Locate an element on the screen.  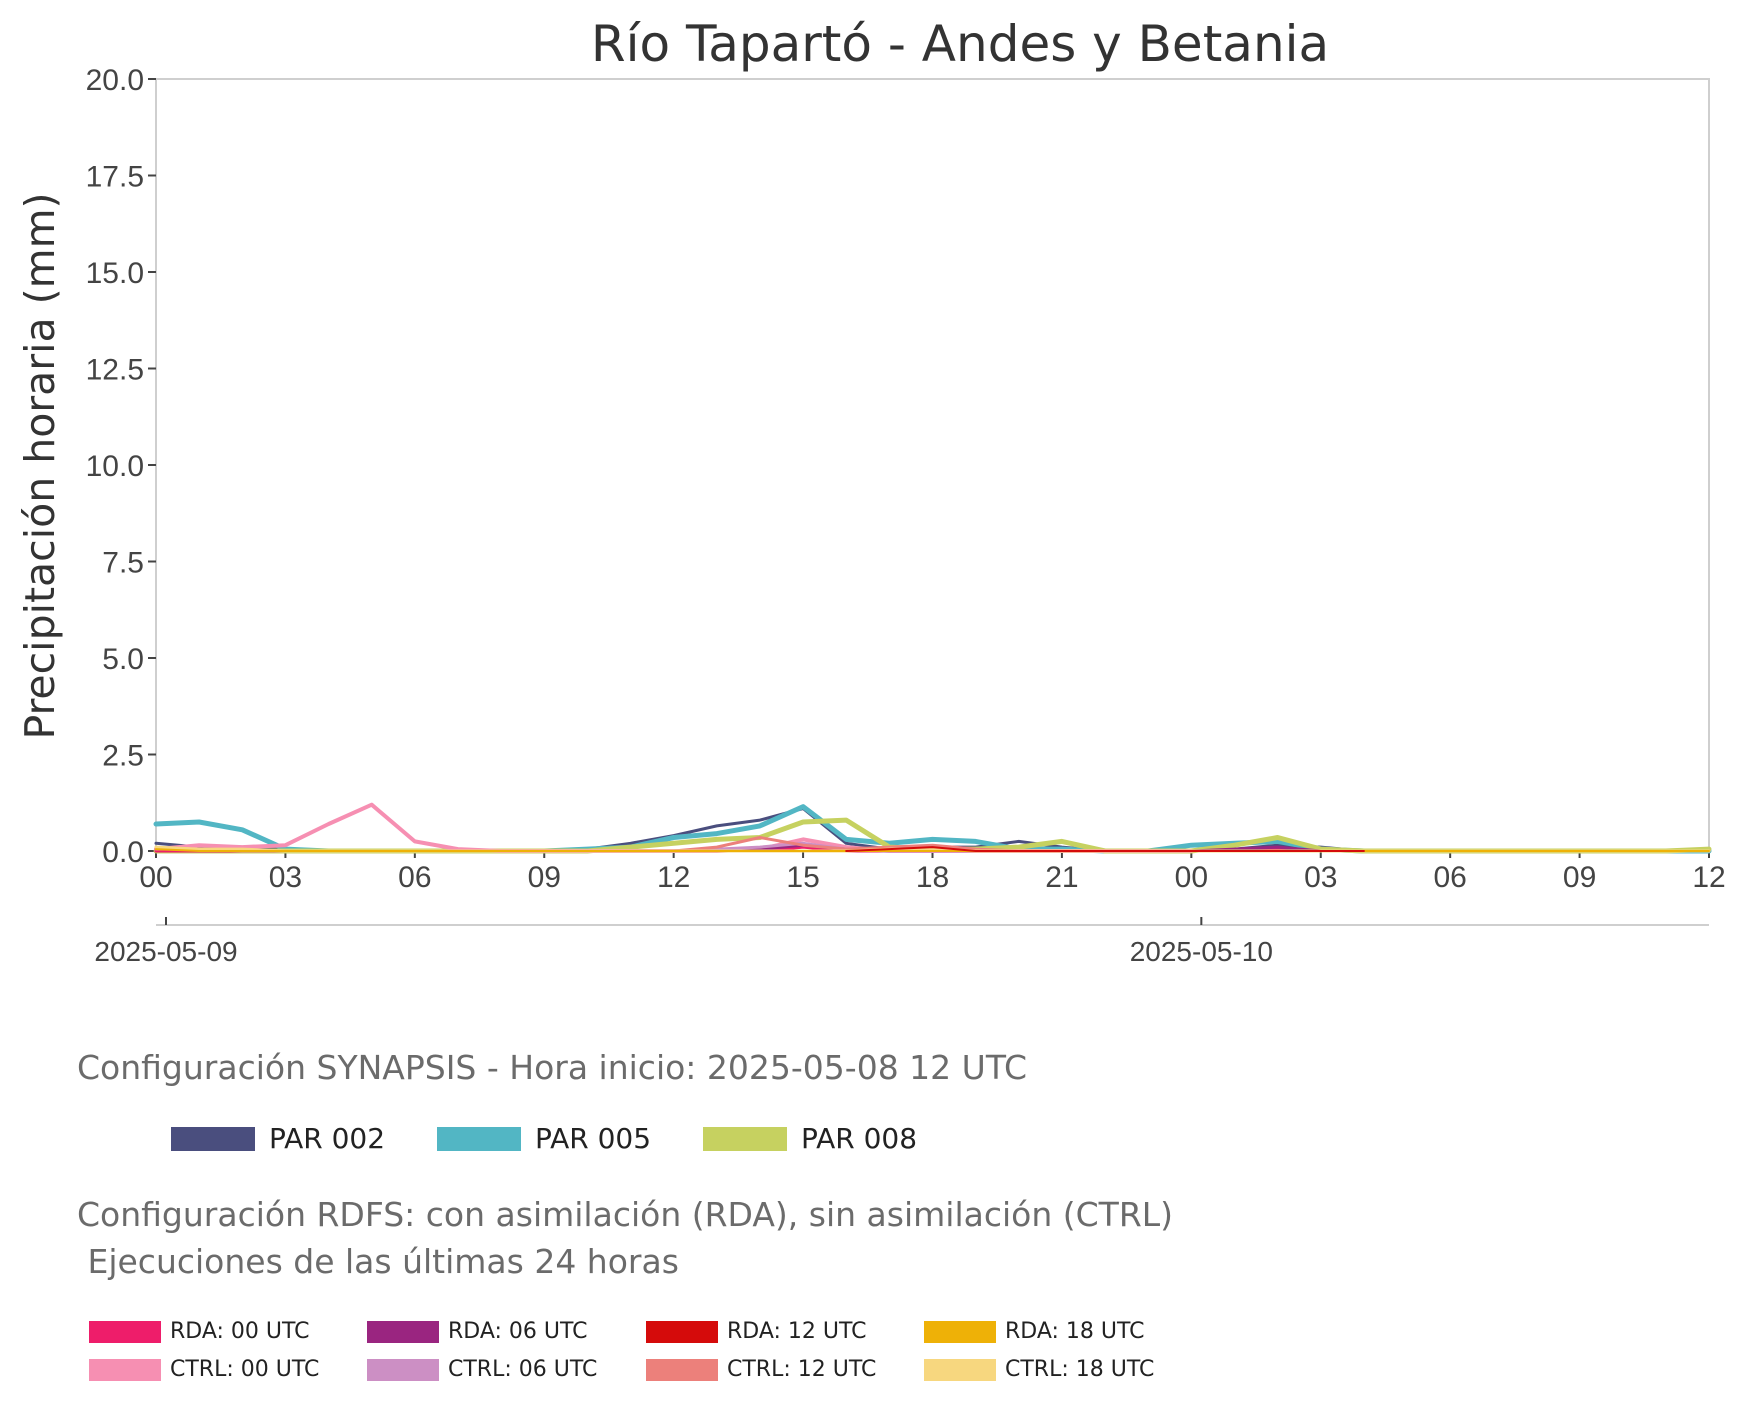
x-tick-label: 21 is located at coordinates (1061, 877).